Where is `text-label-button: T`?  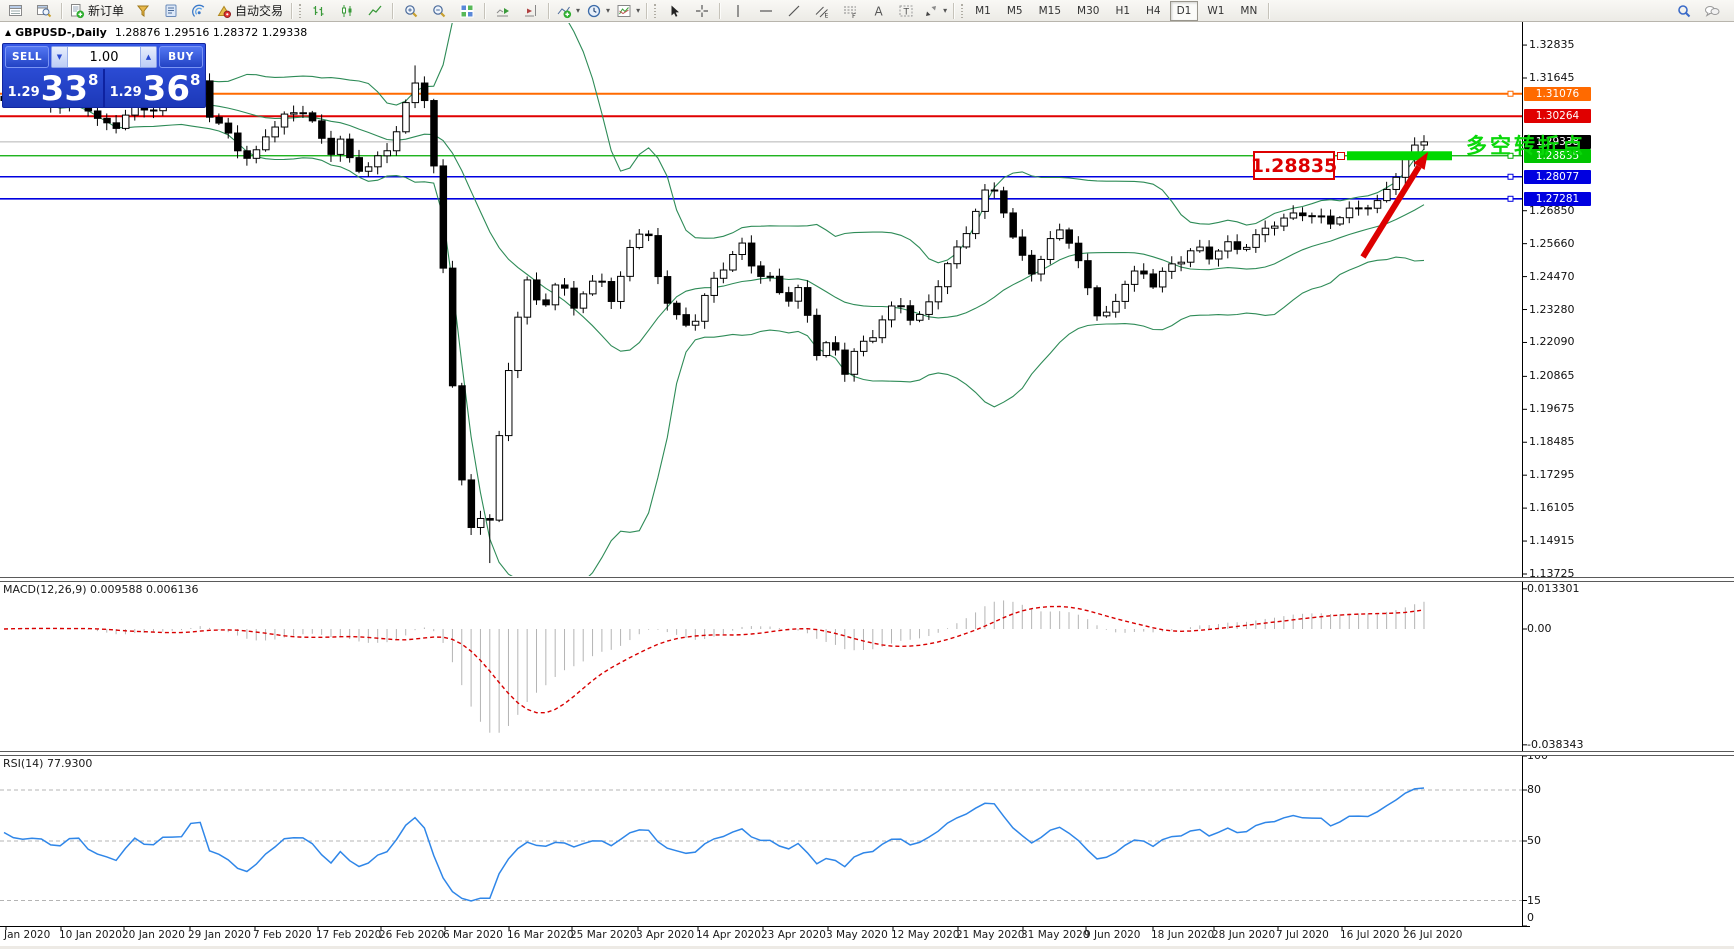
text-label-button: T is located at coordinates (906, 11).